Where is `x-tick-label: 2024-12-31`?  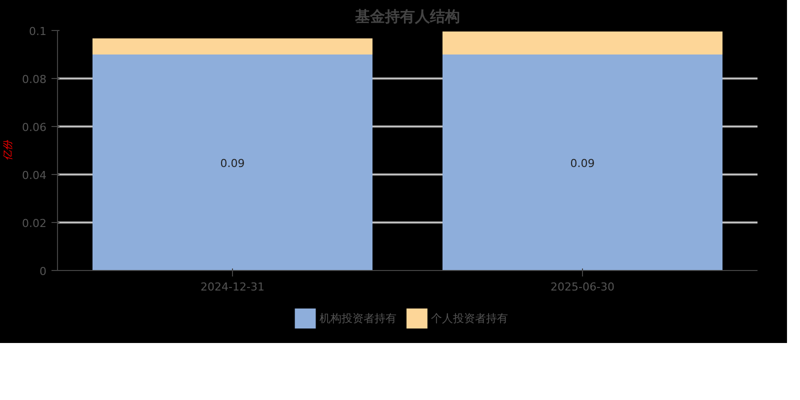 x-tick-label: 2024-12-31 is located at coordinates (232, 287).